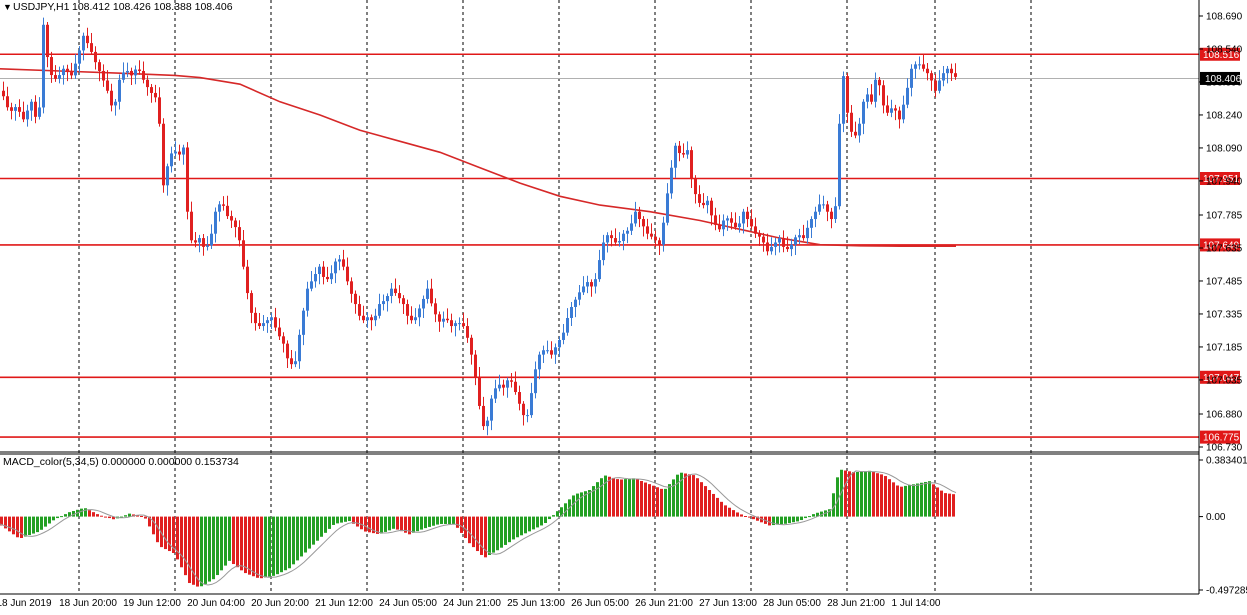 The image size is (1247, 615). Describe the element at coordinates (1224, 281) in the screenshot. I see `price-tick-label: 107.485` at that location.